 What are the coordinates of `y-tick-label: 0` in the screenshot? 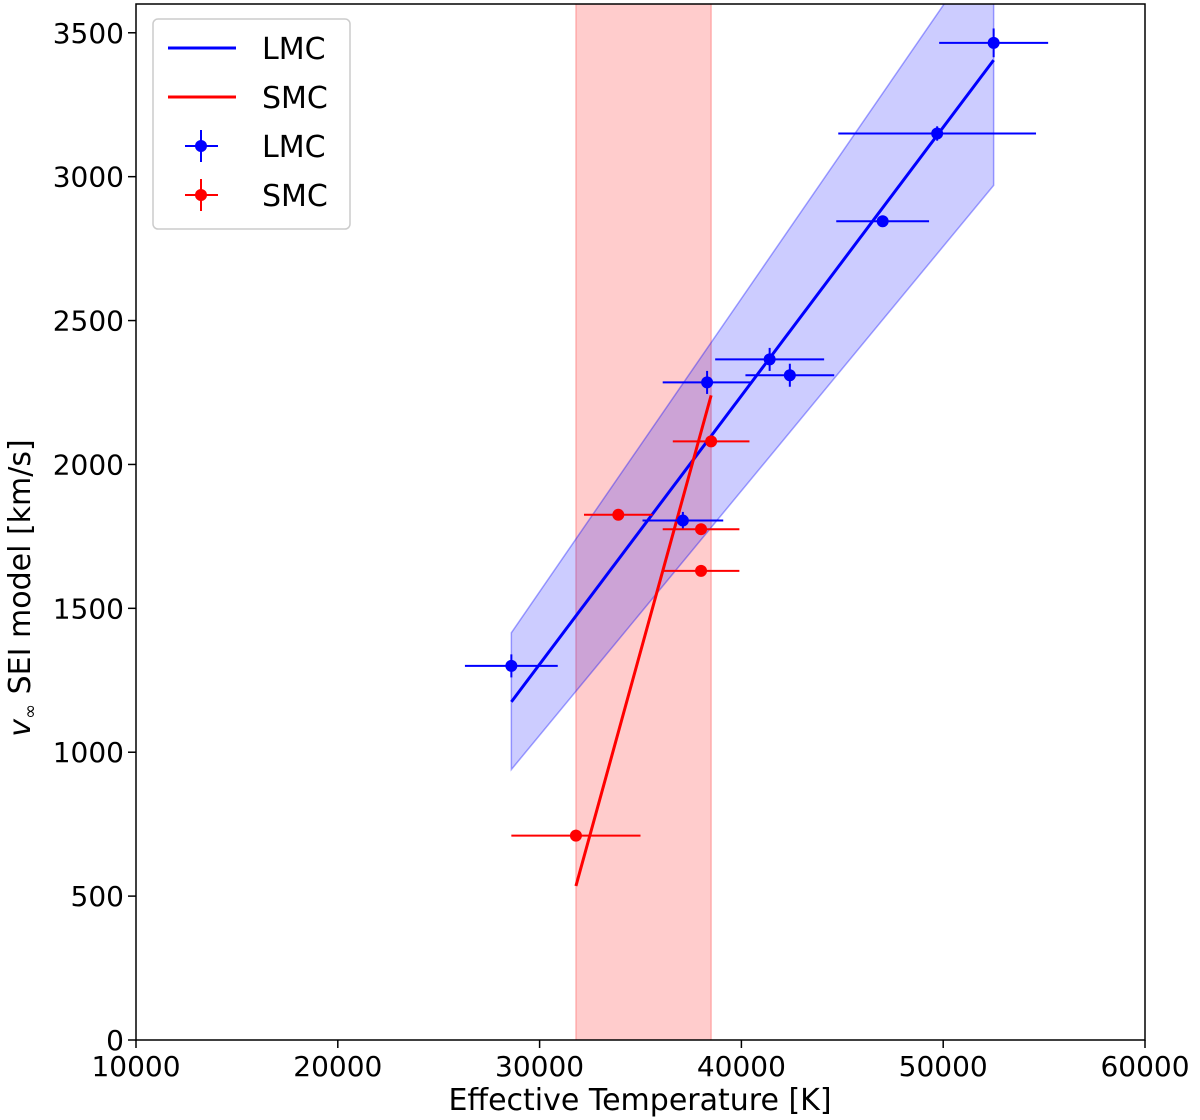 It's located at (115, 1040).